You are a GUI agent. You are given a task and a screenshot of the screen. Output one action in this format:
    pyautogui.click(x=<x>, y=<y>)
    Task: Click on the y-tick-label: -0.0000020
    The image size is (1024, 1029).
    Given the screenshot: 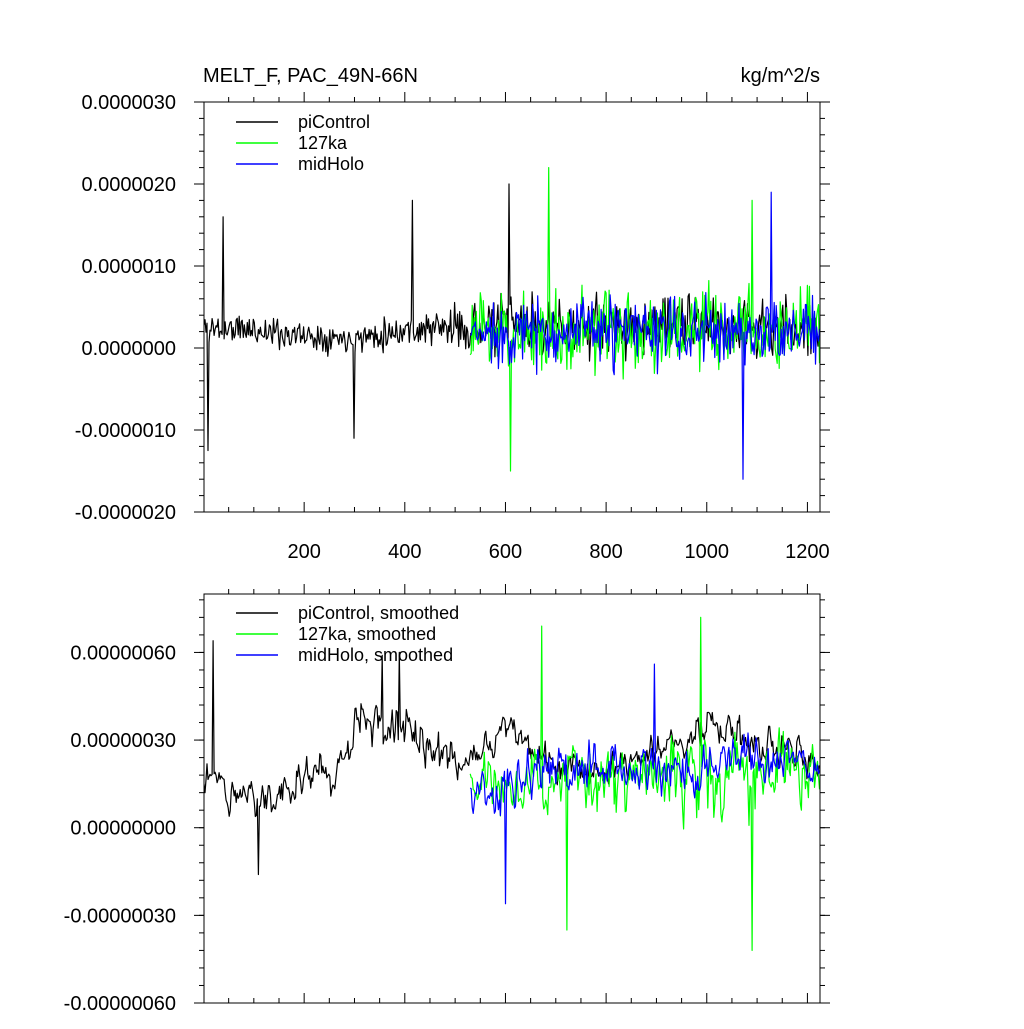 What is the action you would take?
    pyautogui.click(x=125, y=513)
    